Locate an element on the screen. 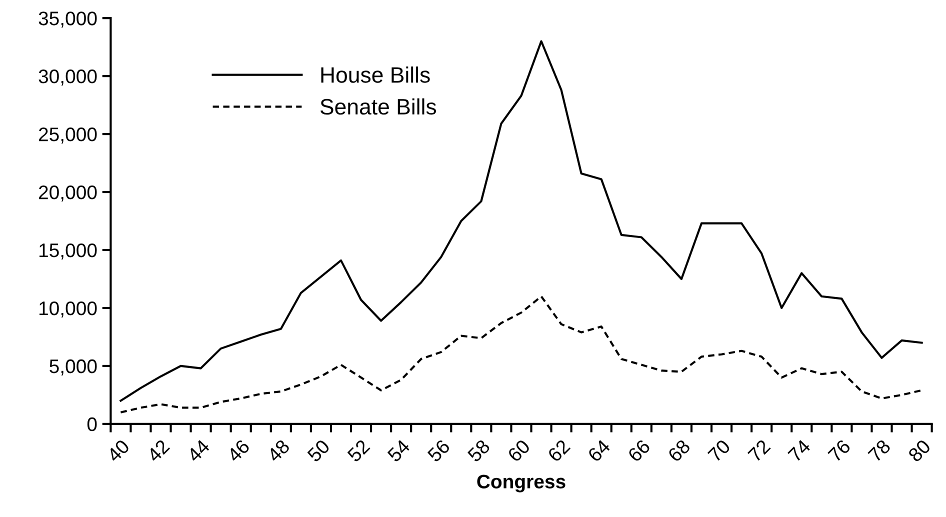 This screenshot has width=946, height=517. y-tick-label: 30,000 is located at coordinates (67, 78).